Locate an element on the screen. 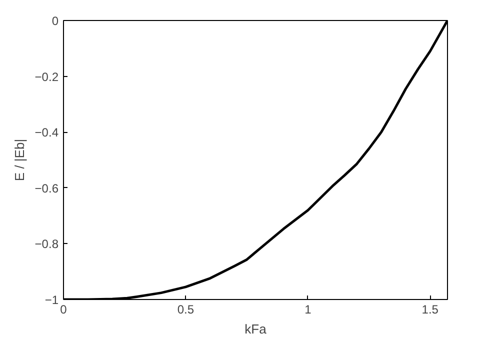 This screenshot has width=491, height=341. x-axis-title: kFa is located at coordinates (256, 329).